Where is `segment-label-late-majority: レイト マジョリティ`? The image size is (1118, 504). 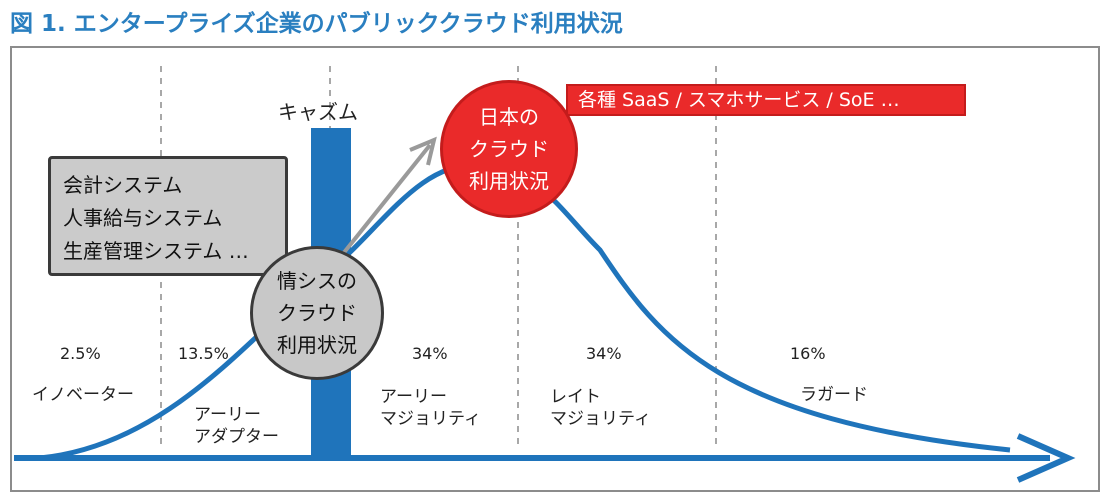
segment-label-late-majority: レイト マジョリティ is located at coordinates (600, 408).